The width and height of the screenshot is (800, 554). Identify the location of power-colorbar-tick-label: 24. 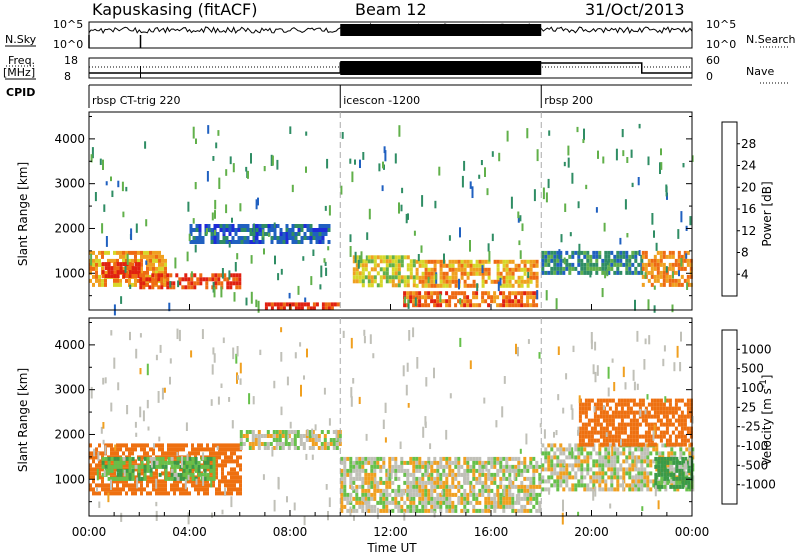
(748, 166).